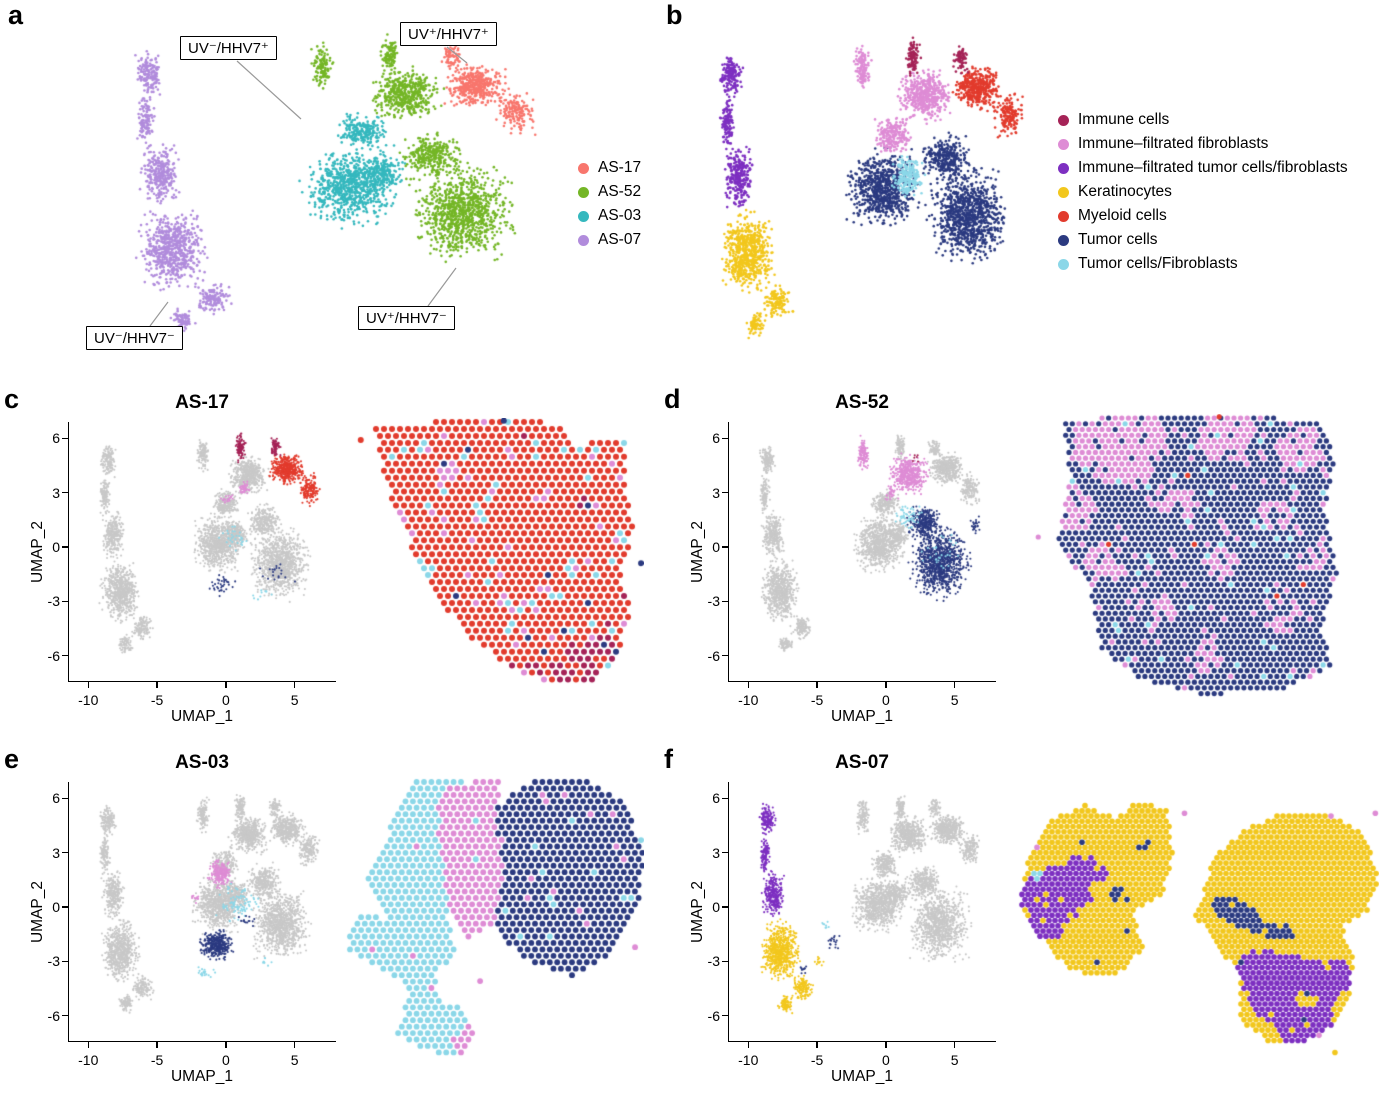  What do you see at coordinates (202, 716) in the screenshot?
I see `panel-c-xlabel: UMAP_1` at bounding box center [202, 716].